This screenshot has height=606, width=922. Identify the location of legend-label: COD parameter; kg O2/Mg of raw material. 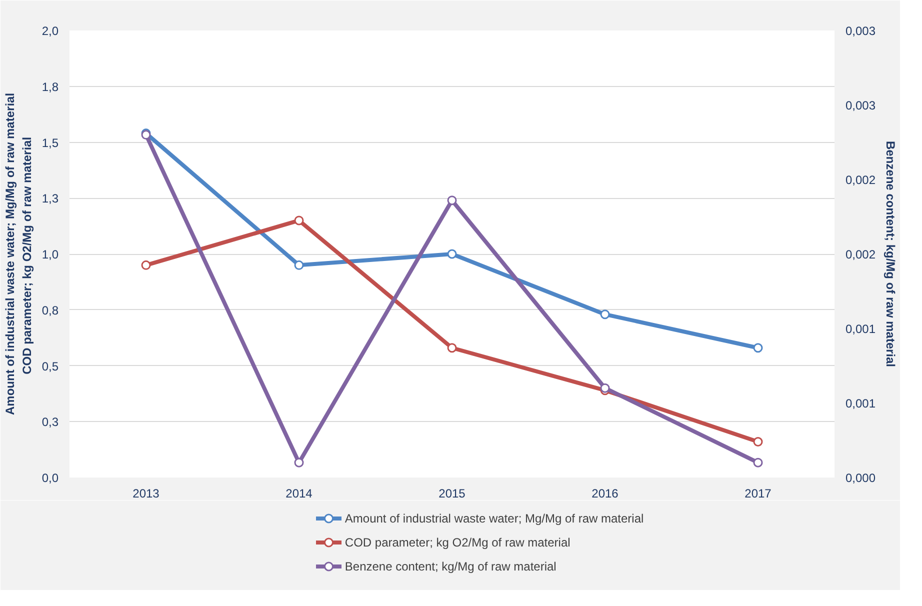
(457, 543).